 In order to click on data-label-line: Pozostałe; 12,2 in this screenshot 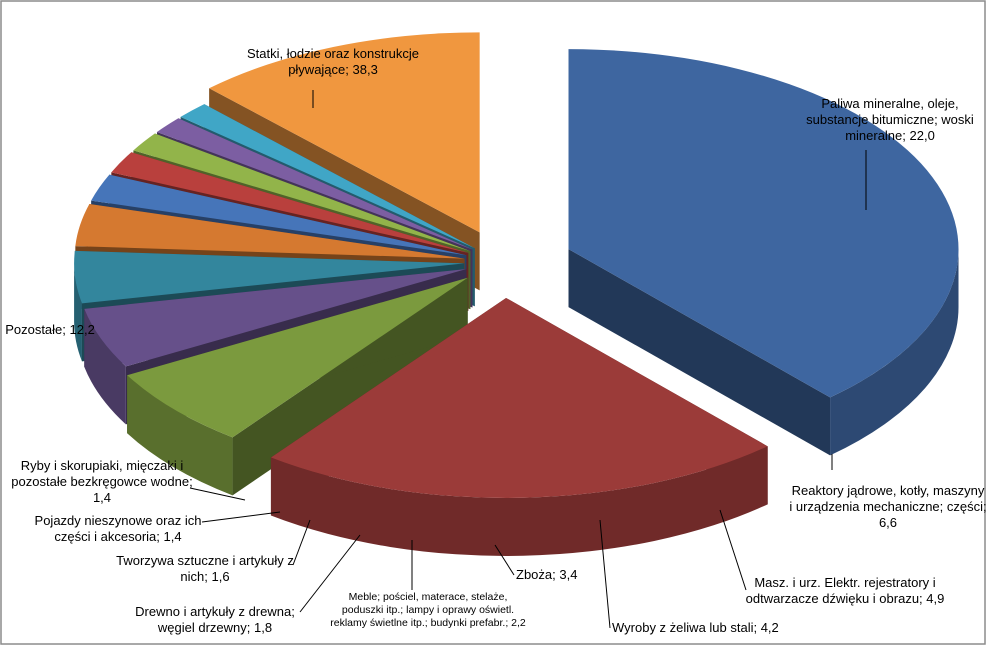, I will do `click(50, 329)`.